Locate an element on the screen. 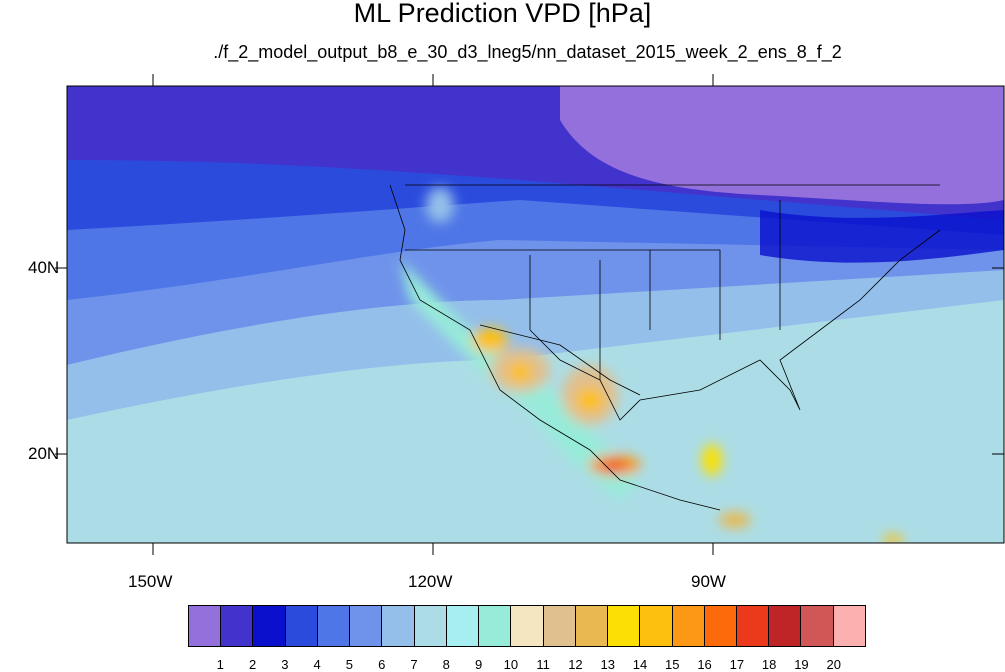  colorbar-label: 15 is located at coordinates (672, 664).